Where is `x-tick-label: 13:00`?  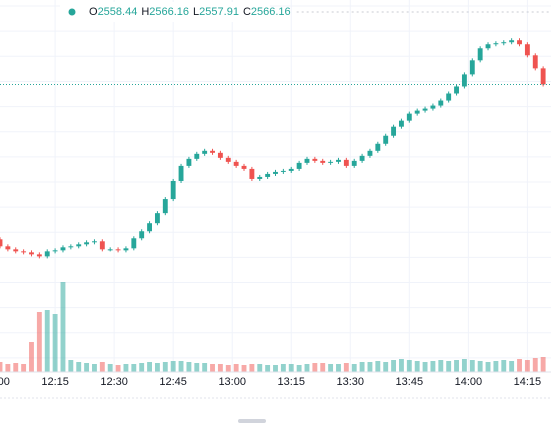 x-tick-label: 13:00 is located at coordinates (232, 382).